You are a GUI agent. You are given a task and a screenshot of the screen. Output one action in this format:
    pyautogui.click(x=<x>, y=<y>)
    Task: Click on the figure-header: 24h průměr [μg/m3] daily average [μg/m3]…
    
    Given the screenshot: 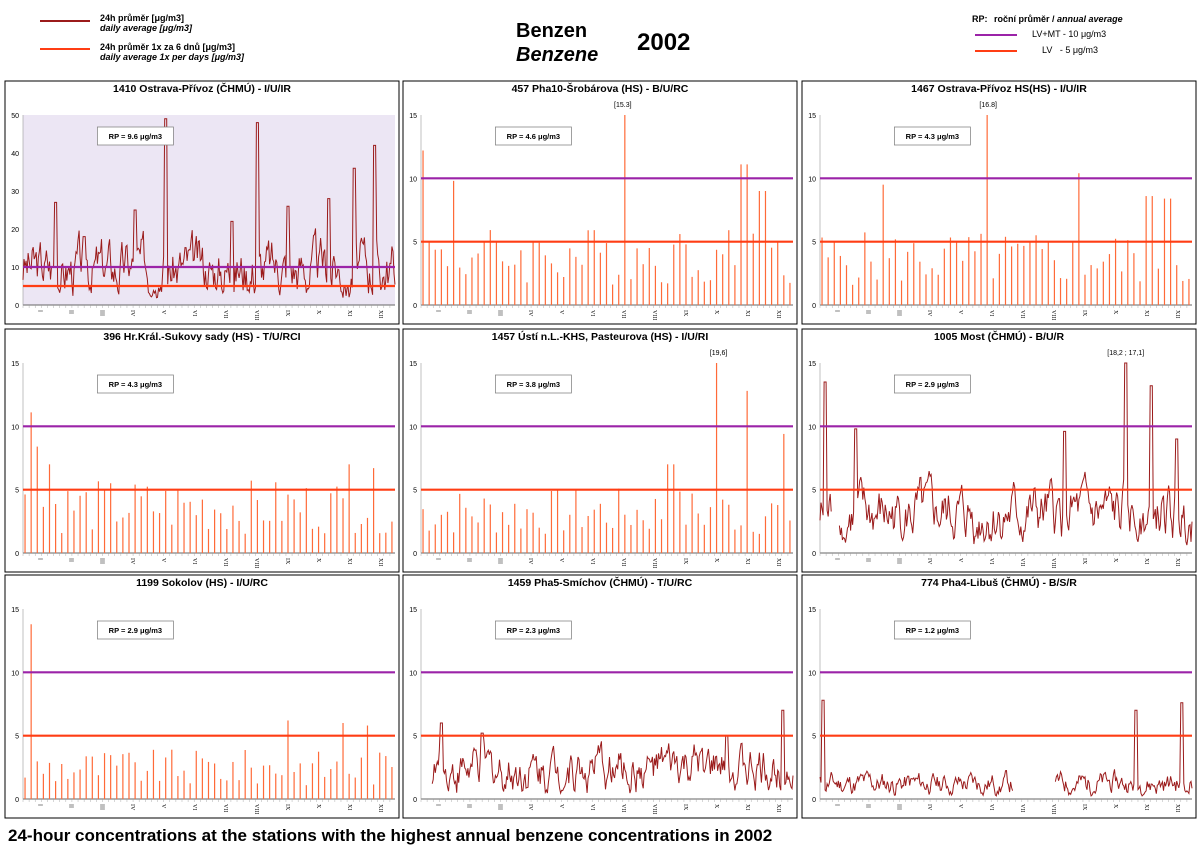 What is the action you would take?
    pyautogui.click(x=600, y=40)
    